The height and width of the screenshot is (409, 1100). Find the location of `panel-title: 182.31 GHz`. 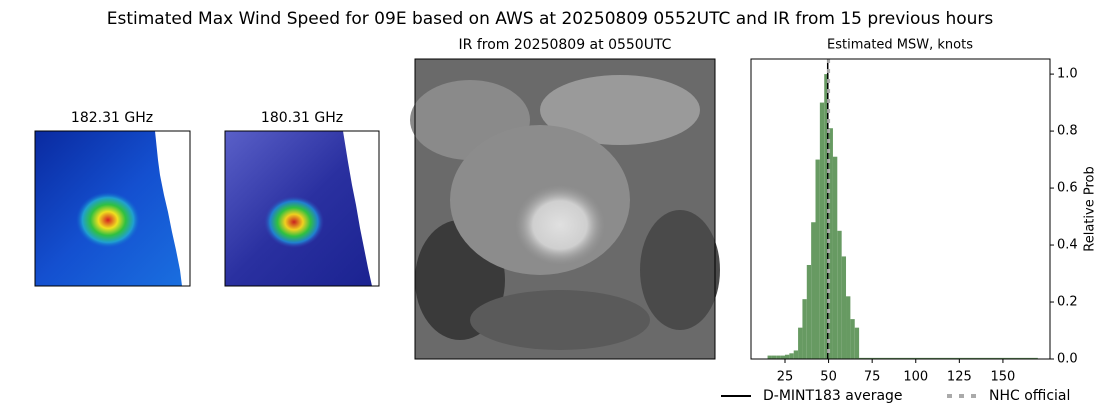

panel-title: 182.31 GHz is located at coordinates (112, 118).